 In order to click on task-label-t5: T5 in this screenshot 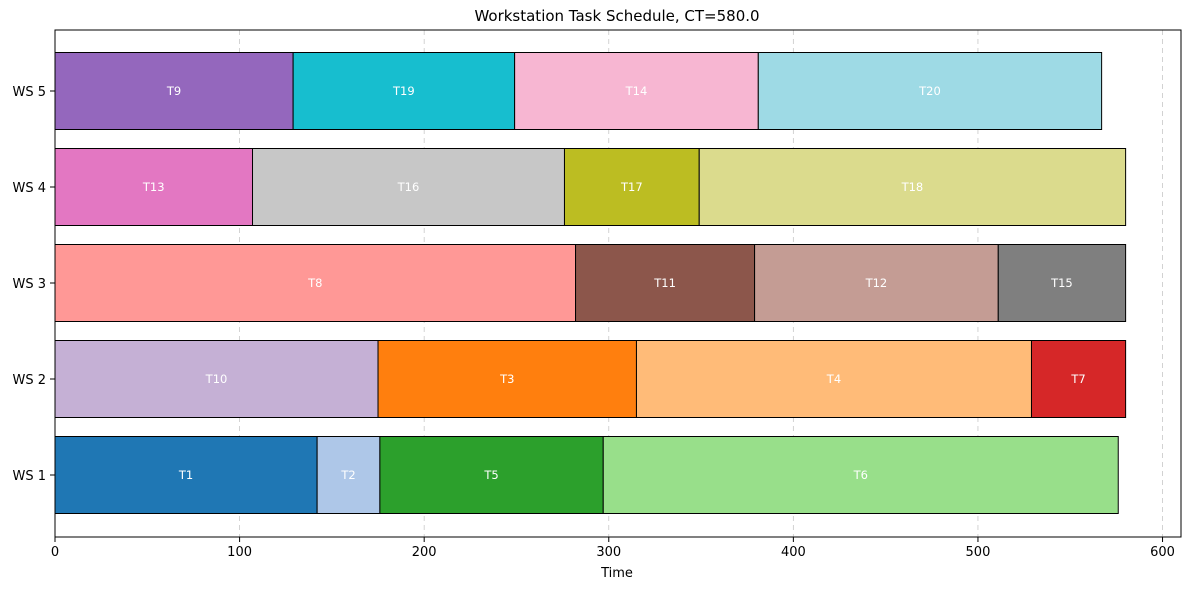, I will do `click(490, 475)`.